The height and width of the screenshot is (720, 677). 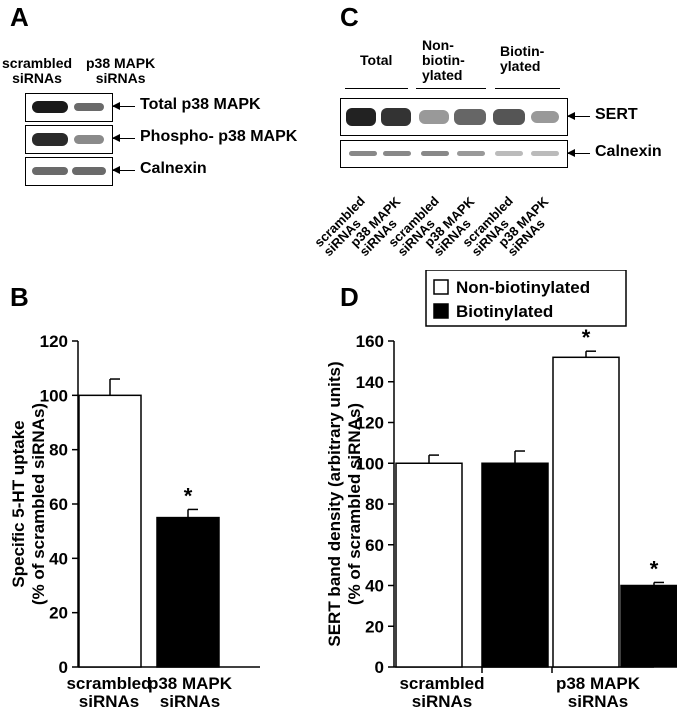 I want to click on group-label-non-biotinylated: Non- biotin- ylated, so click(x=443, y=60).